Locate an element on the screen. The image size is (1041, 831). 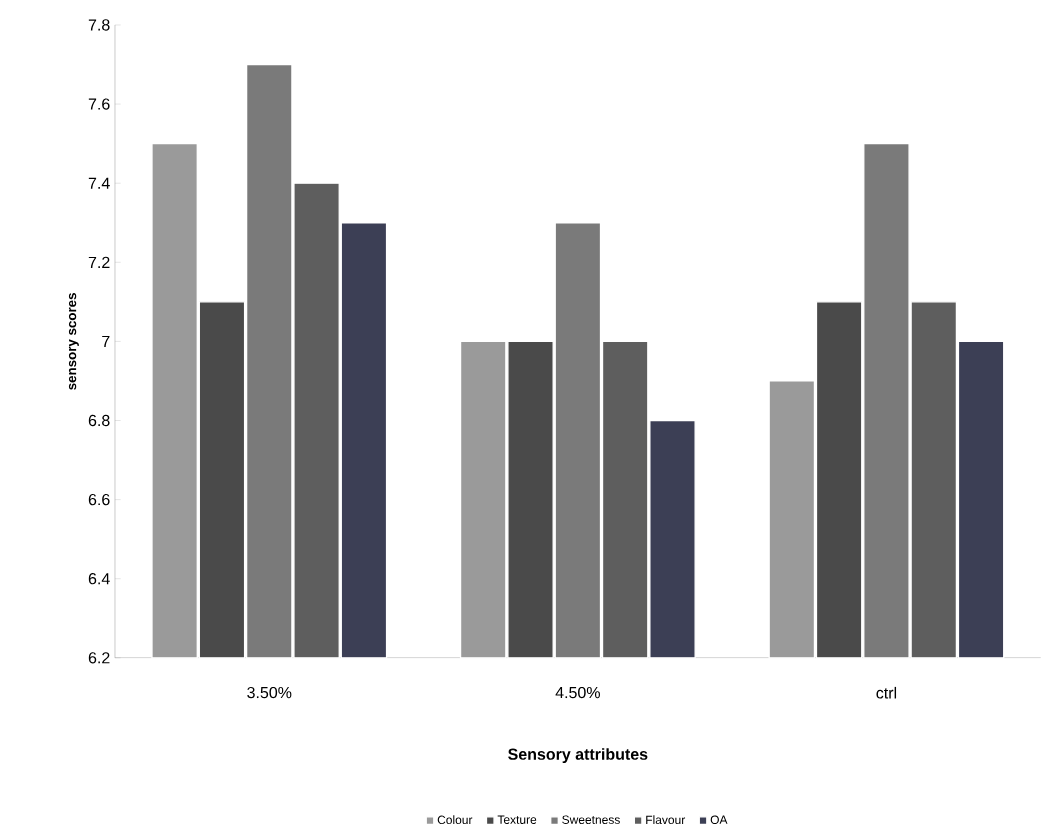
y-tick-label: 6.2 is located at coordinates (99, 658).